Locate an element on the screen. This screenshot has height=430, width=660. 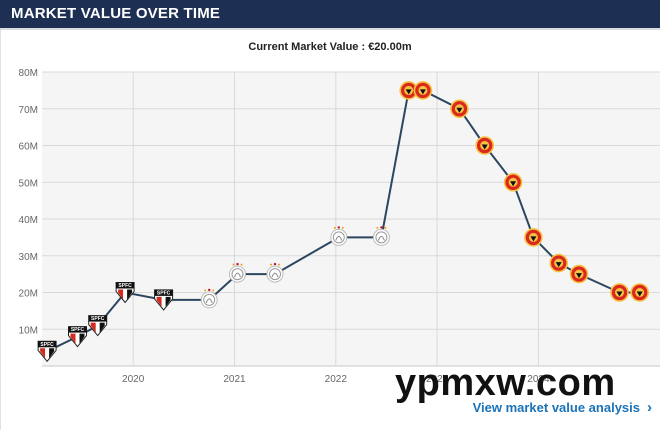
watermark: ypmxw.com is located at coordinates (505, 383).